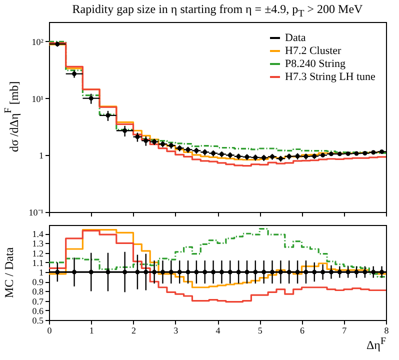 This screenshot has height=360, width=399. I want to click on y-tick-label: 10¹, so click(38, 99).